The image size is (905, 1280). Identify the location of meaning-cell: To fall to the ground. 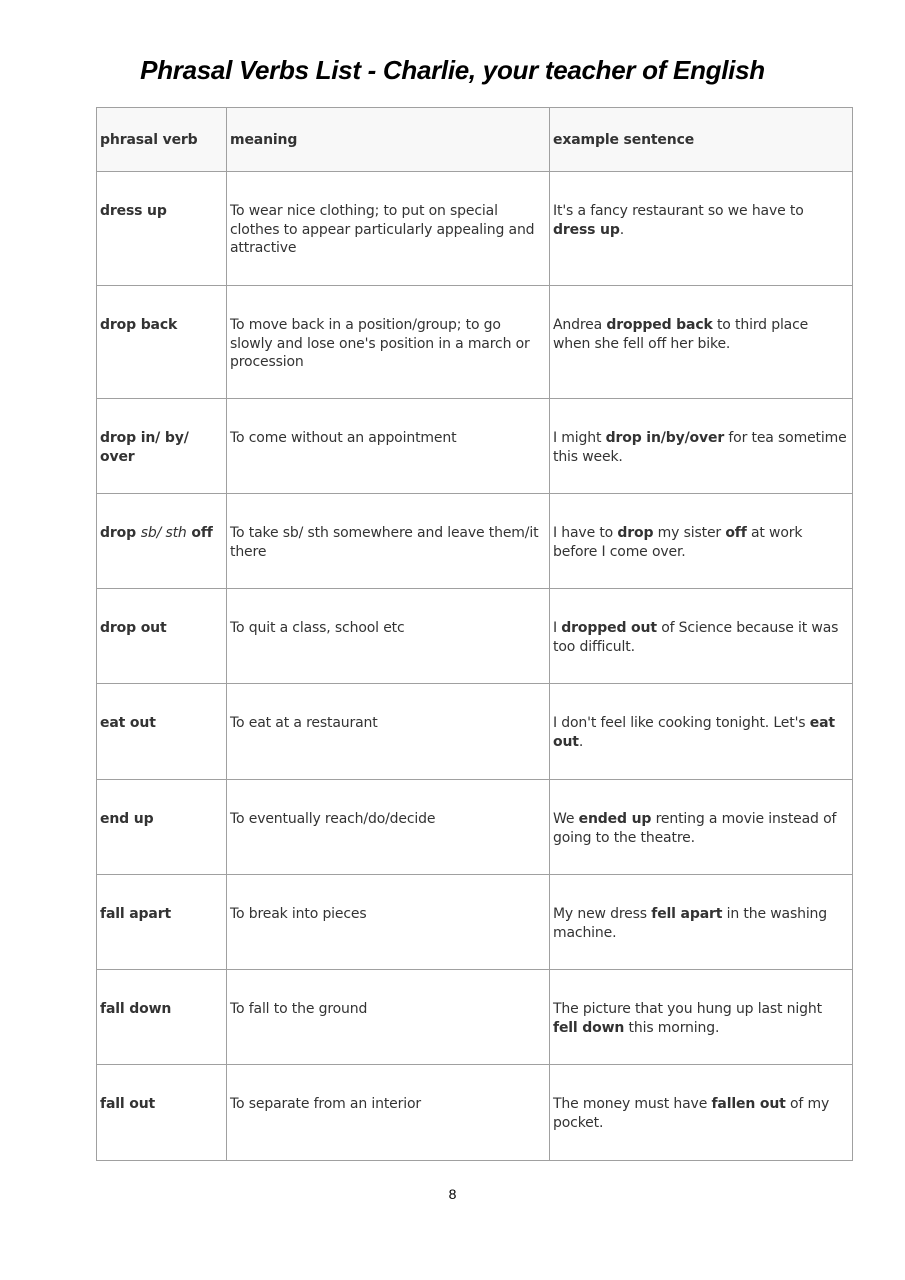
(388, 1017).